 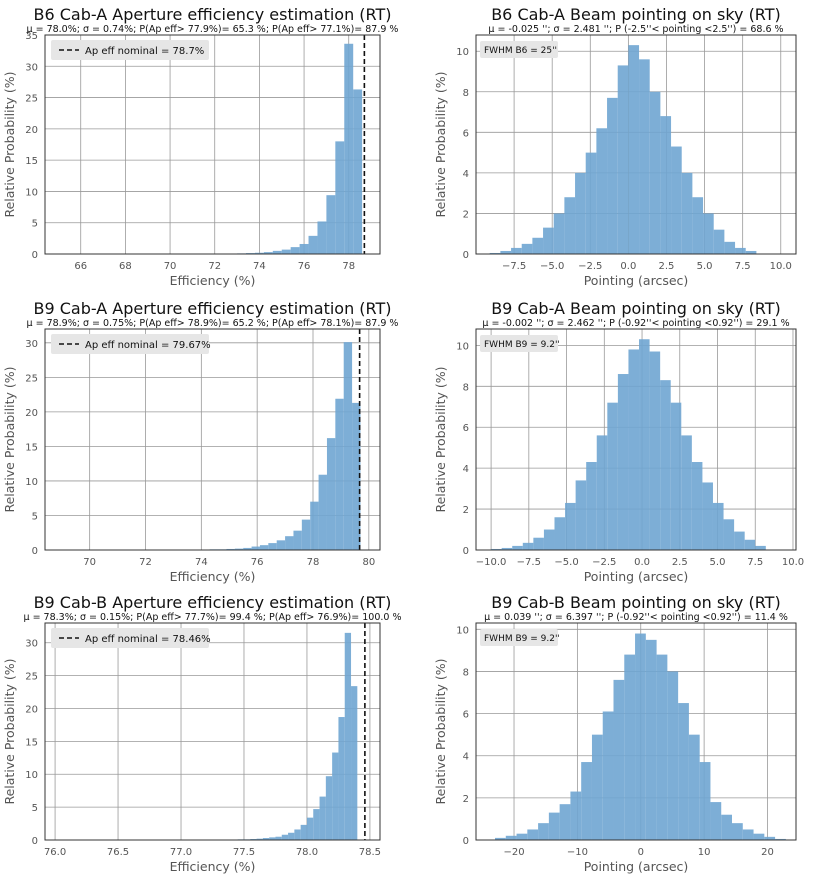 What do you see at coordinates (636, 14) in the screenshot?
I see `chart-title: B6 Cab-A Beam pointing on sky (RT)` at bounding box center [636, 14].